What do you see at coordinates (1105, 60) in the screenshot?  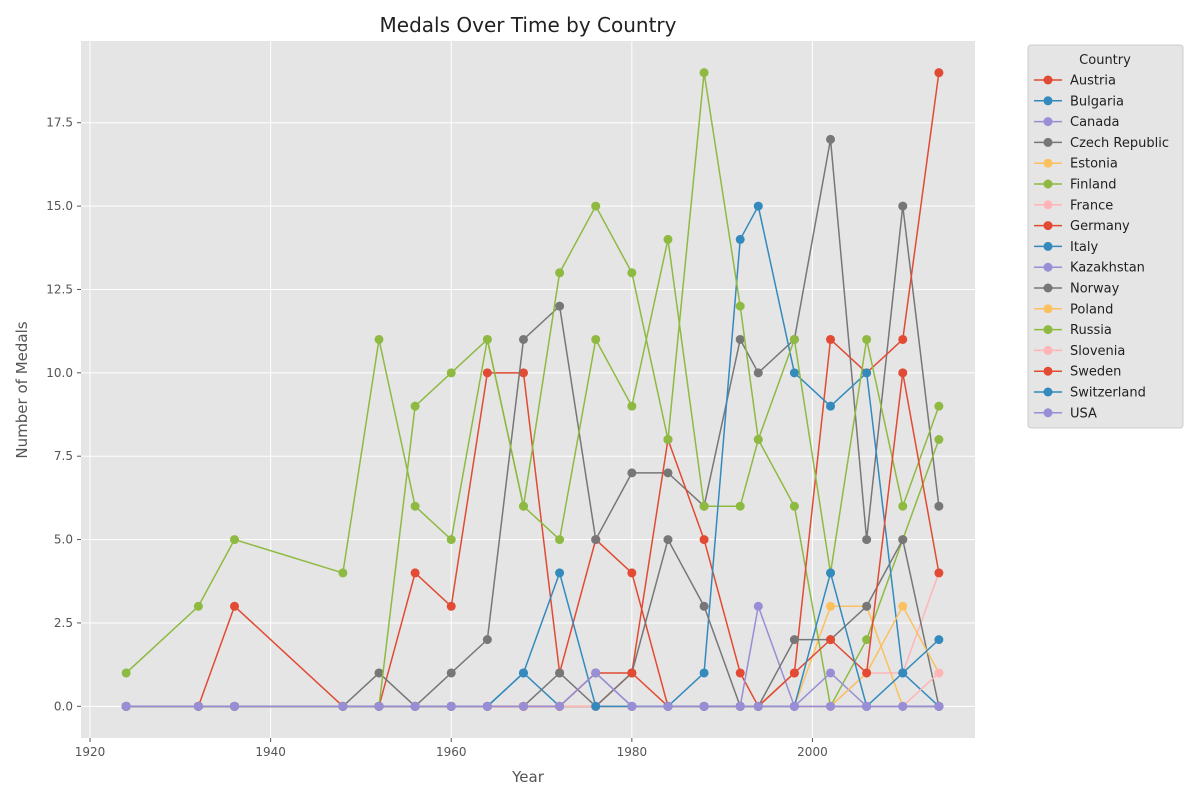 I see `legend-title: Country` at bounding box center [1105, 60].